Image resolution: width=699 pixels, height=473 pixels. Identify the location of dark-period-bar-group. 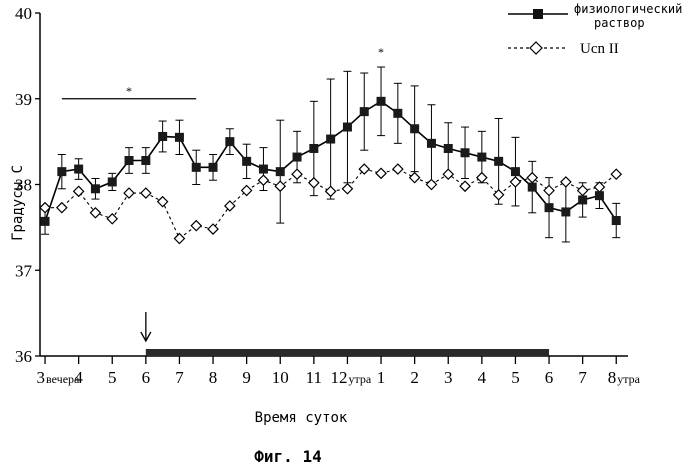
(345, 334).